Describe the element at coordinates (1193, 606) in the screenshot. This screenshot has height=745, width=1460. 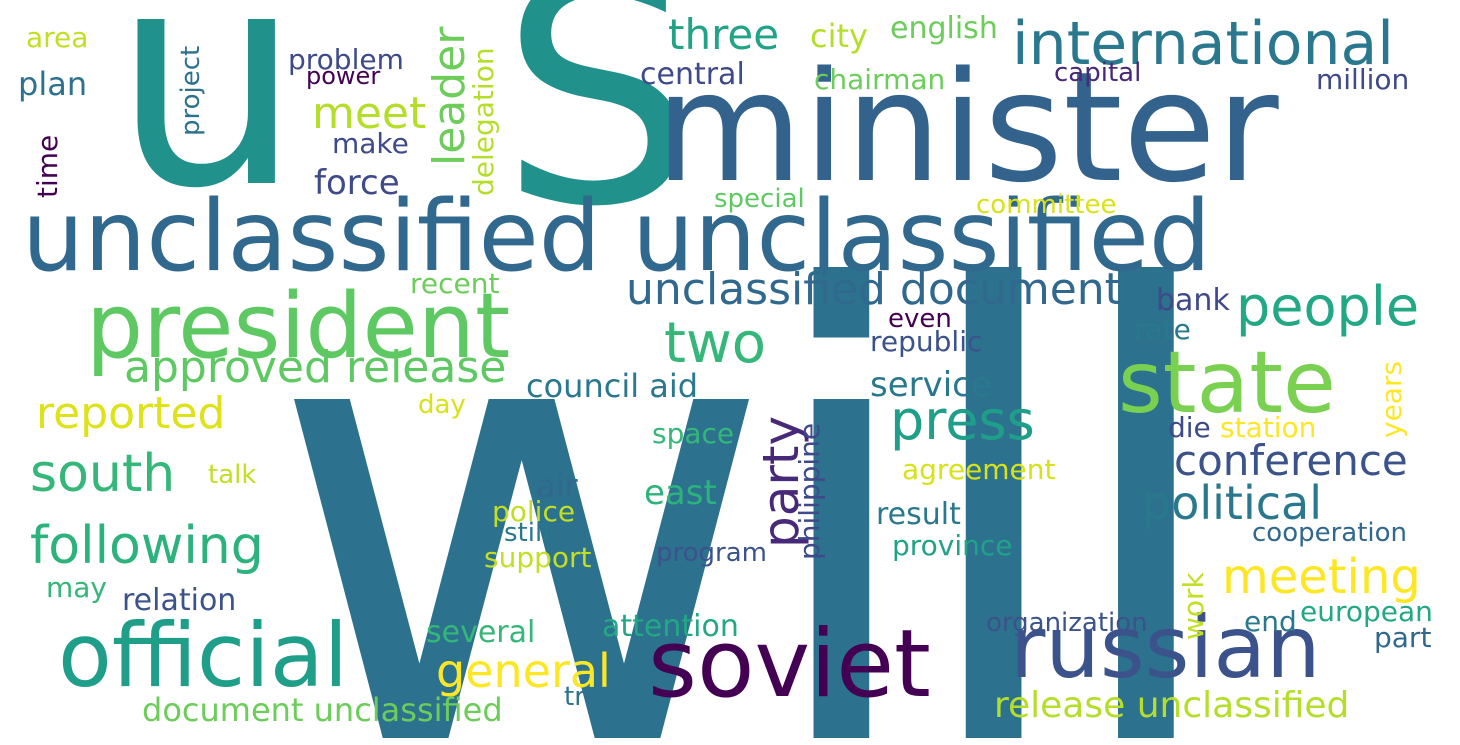
I see `word-work: work` at that location.